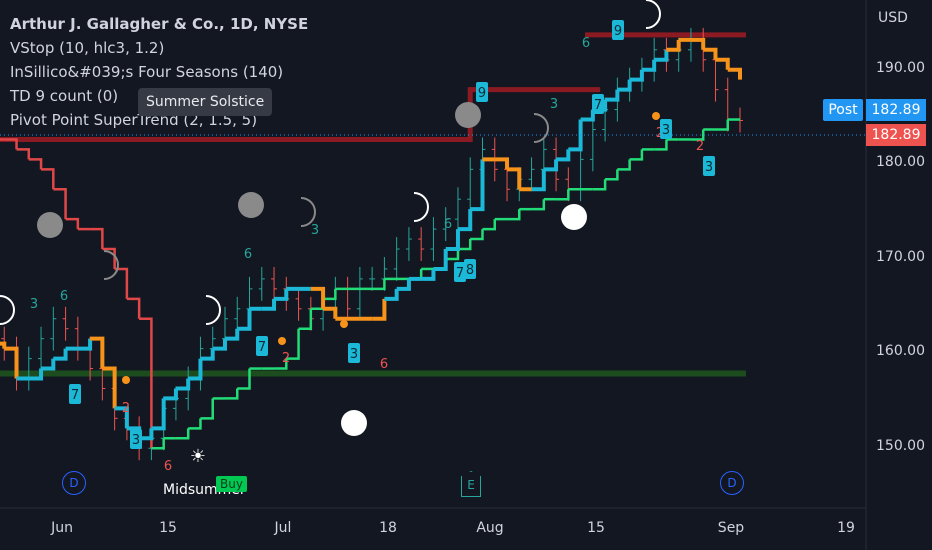 This screenshot has width=932, height=550. I want to click on season-tooltip: Summer Solstice, so click(205, 102).